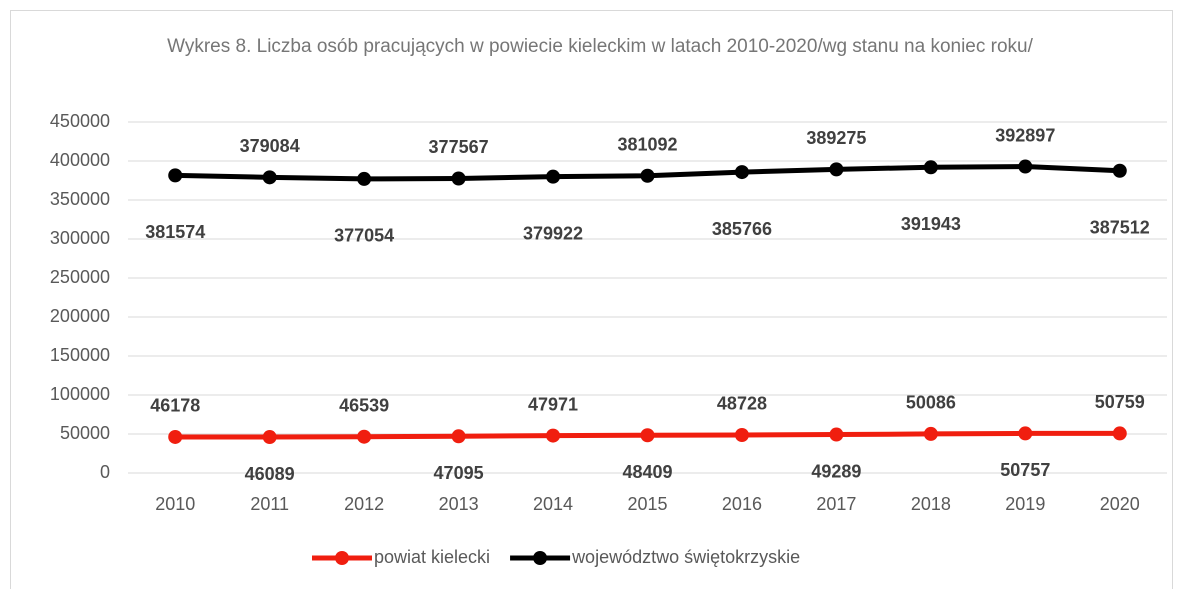  I want to click on x-tick-label: 2019, so click(1025, 504).